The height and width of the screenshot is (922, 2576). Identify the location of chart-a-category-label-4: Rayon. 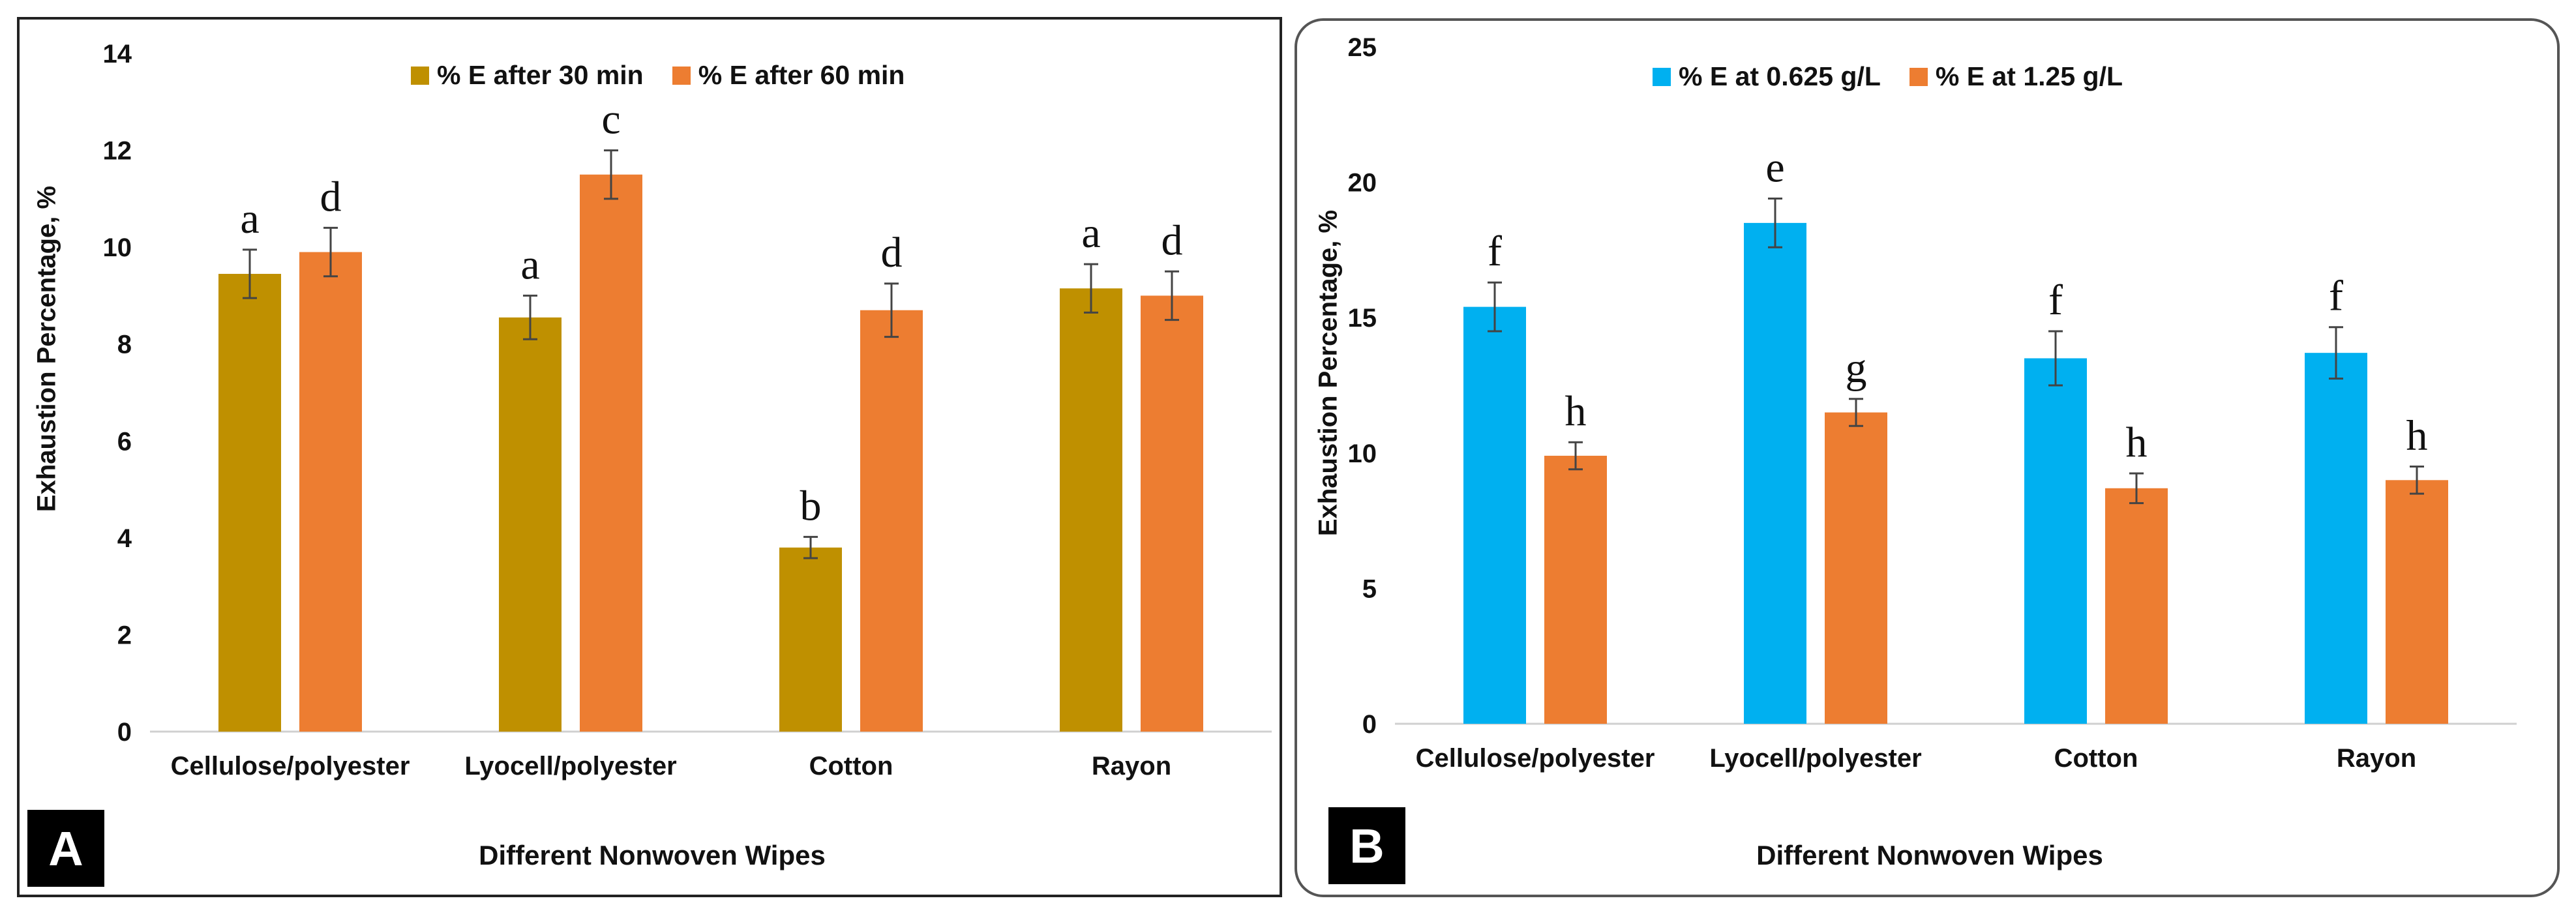
(1131, 766).